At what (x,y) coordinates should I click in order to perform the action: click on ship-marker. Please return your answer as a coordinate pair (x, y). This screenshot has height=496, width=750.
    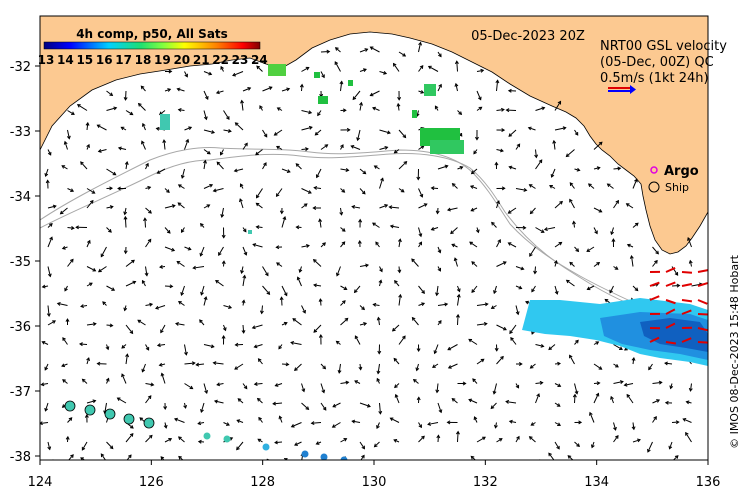
    Looking at the image, I should click on (129, 419).